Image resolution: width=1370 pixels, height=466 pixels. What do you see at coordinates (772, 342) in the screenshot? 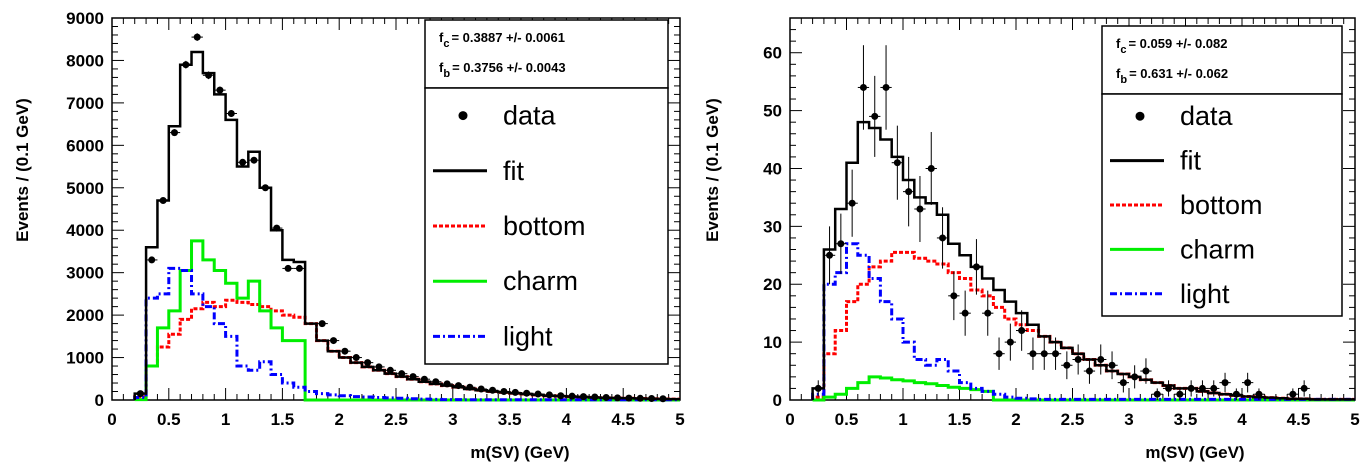
I see `y-tick-label: 10` at bounding box center [772, 342].